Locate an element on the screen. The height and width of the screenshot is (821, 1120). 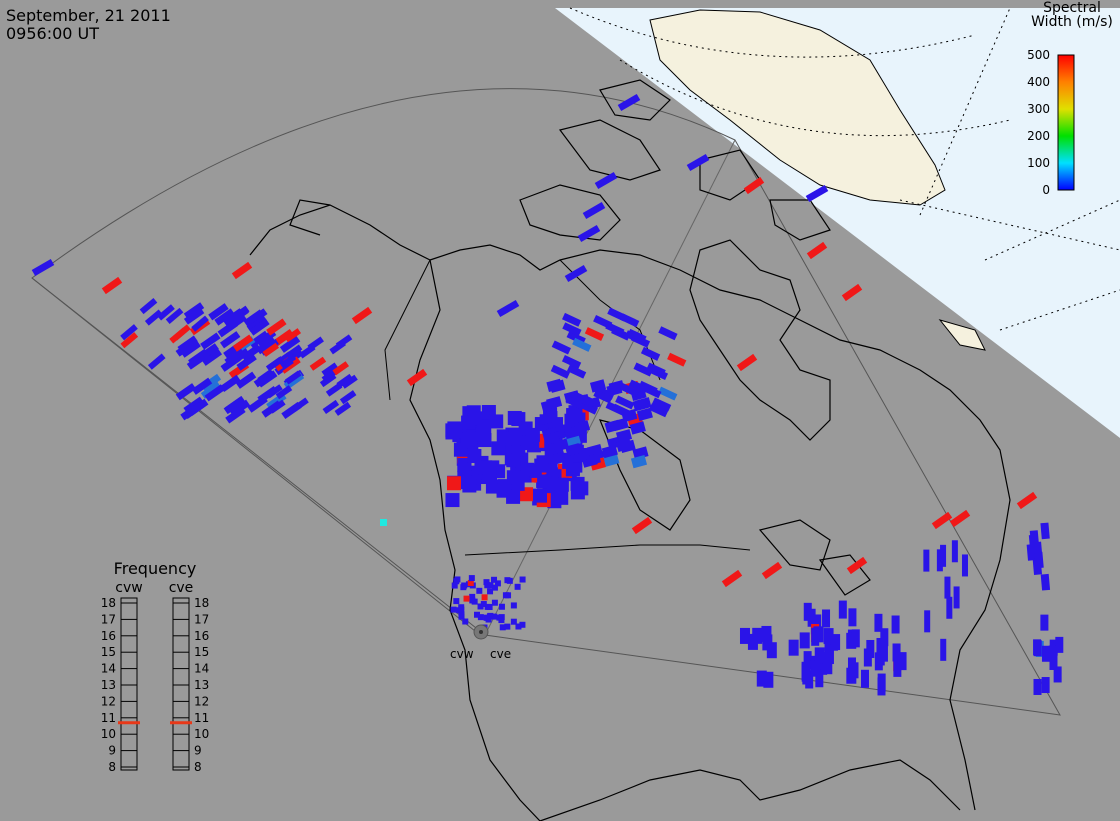
frequency-tick-label-right: 14 is located at coordinates (201, 669).